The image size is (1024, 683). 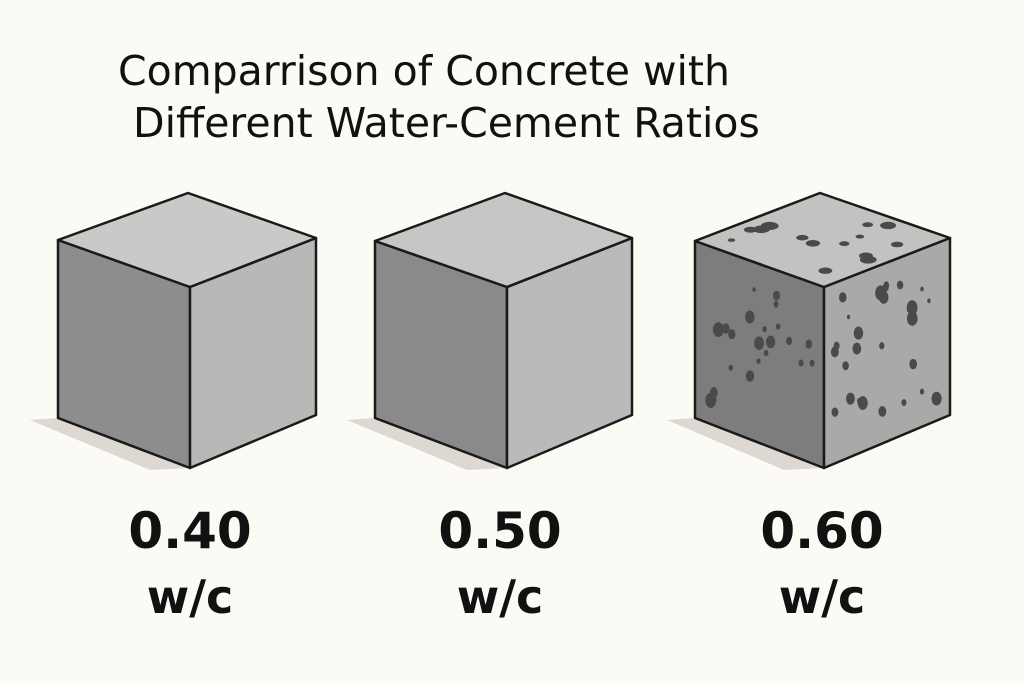 What do you see at coordinates (823, 319) in the screenshot?
I see `pores` at bounding box center [823, 319].